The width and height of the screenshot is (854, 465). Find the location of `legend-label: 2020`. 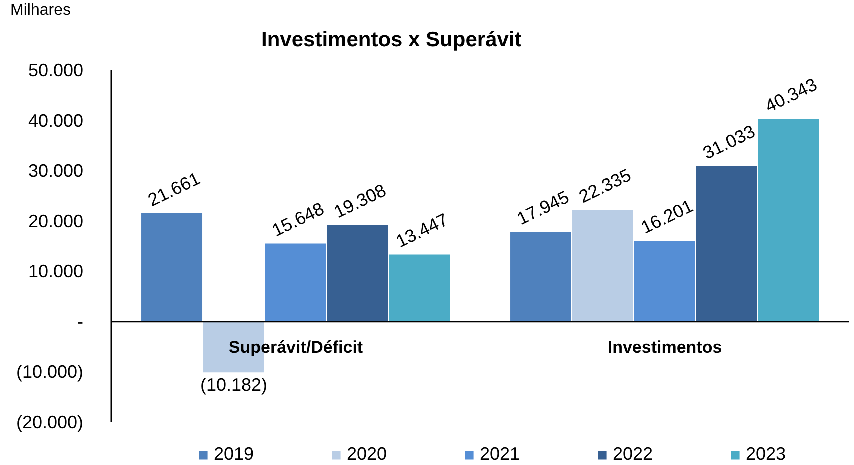

legend-label: 2020 is located at coordinates (367, 454).